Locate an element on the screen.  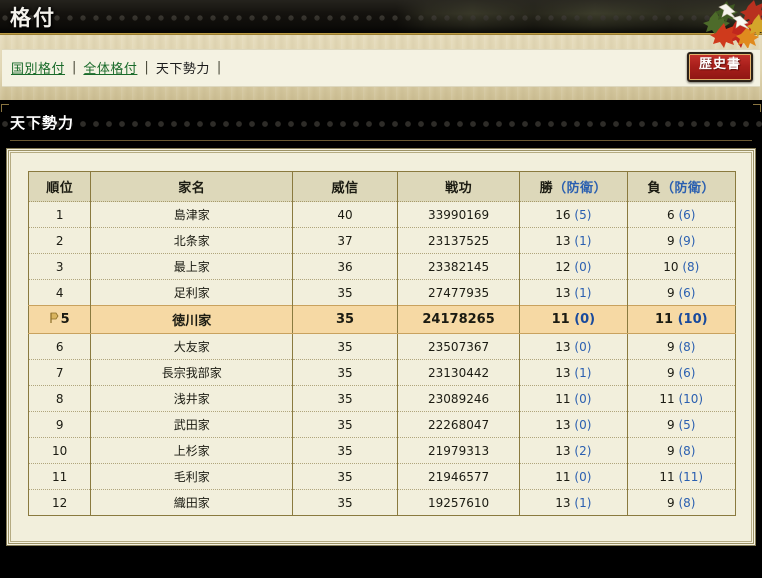
family-name-value: 島津家 is located at coordinates (191, 215).